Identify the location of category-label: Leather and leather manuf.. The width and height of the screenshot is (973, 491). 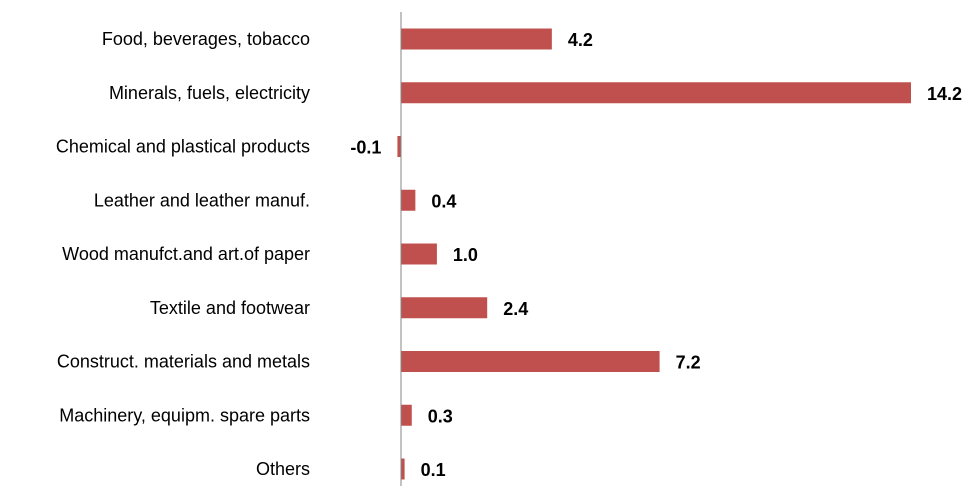
(202, 200).